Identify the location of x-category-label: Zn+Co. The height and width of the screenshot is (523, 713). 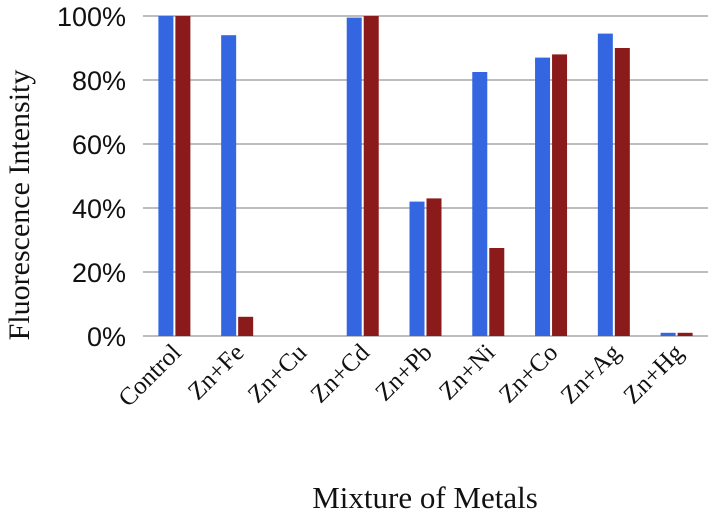
(528, 373).